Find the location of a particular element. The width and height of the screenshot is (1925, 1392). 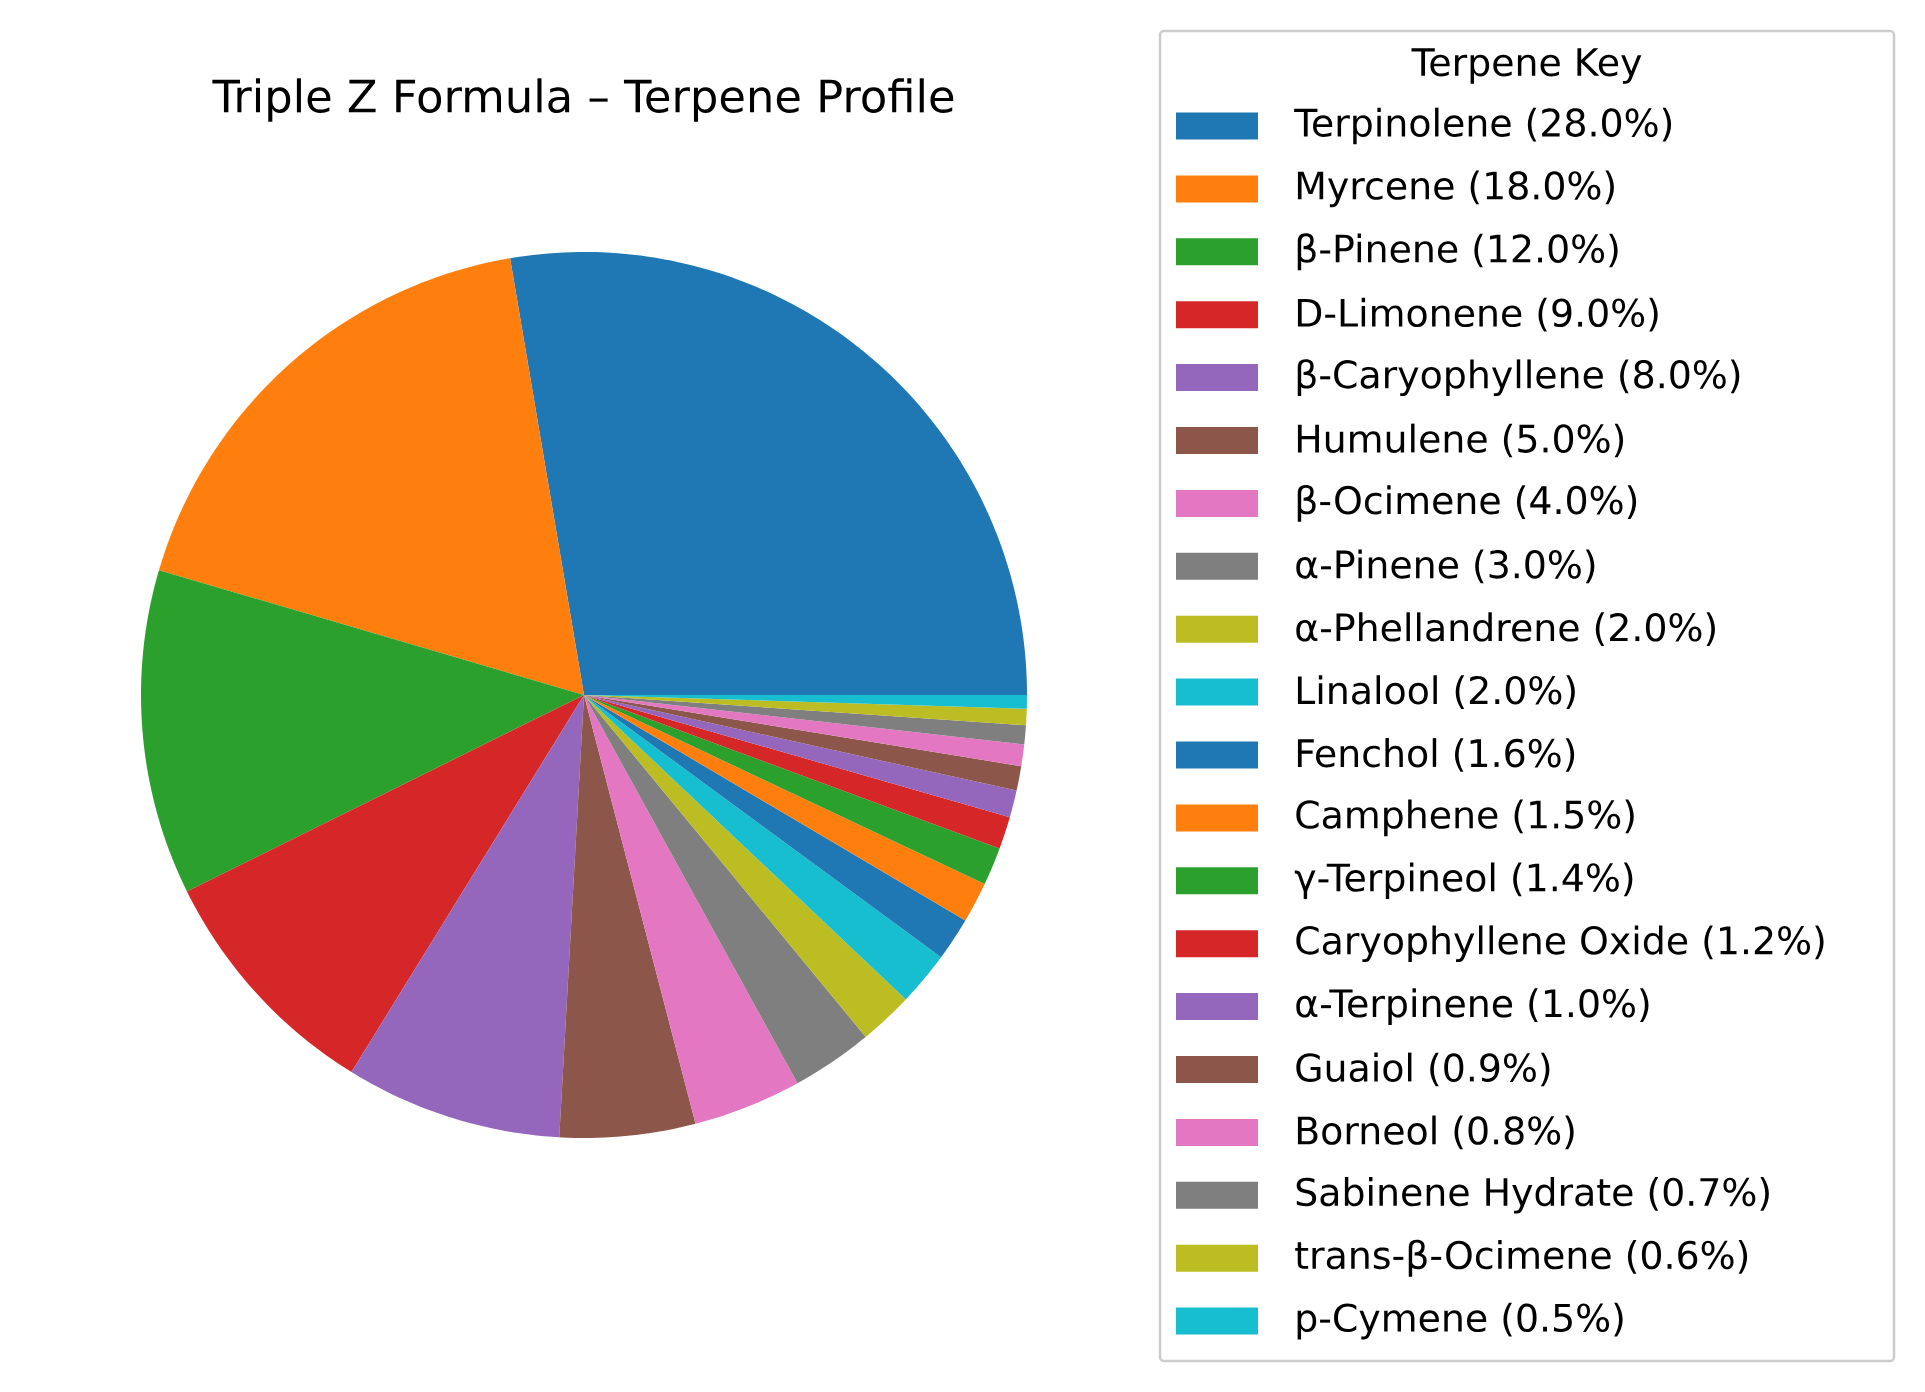

legend-label: Caryophyllene Oxide (1.2%) is located at coordinates (1560, 944).